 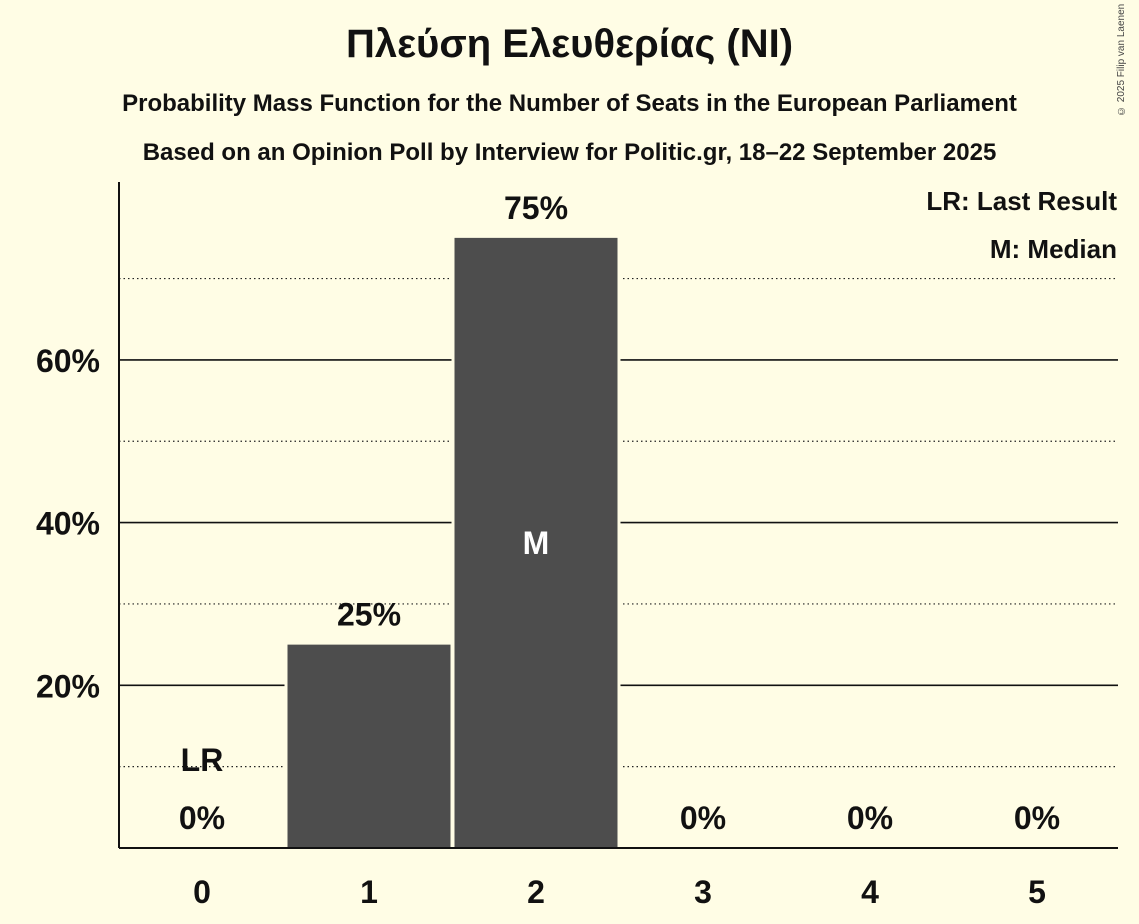 I want to click on value-label: 75%, so click(x=536, y=208).